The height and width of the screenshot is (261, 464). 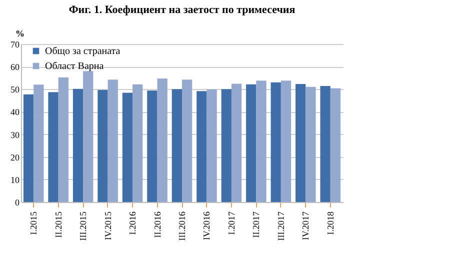 I want to click on x-tick-label: IV.2015, so click(x=107, y=225).